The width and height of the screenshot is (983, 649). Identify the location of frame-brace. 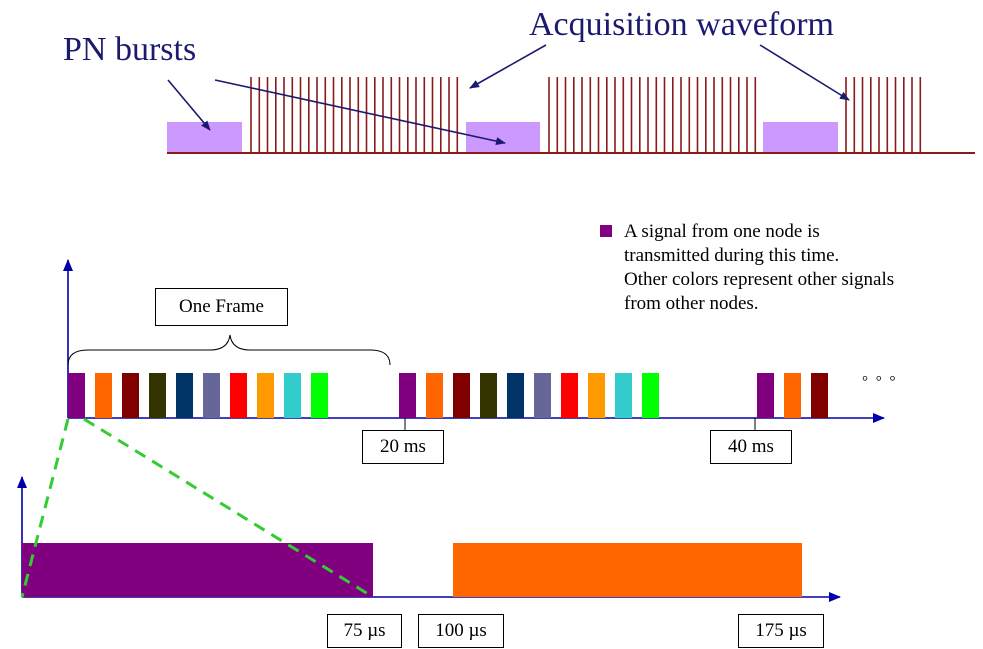
(229, 350).